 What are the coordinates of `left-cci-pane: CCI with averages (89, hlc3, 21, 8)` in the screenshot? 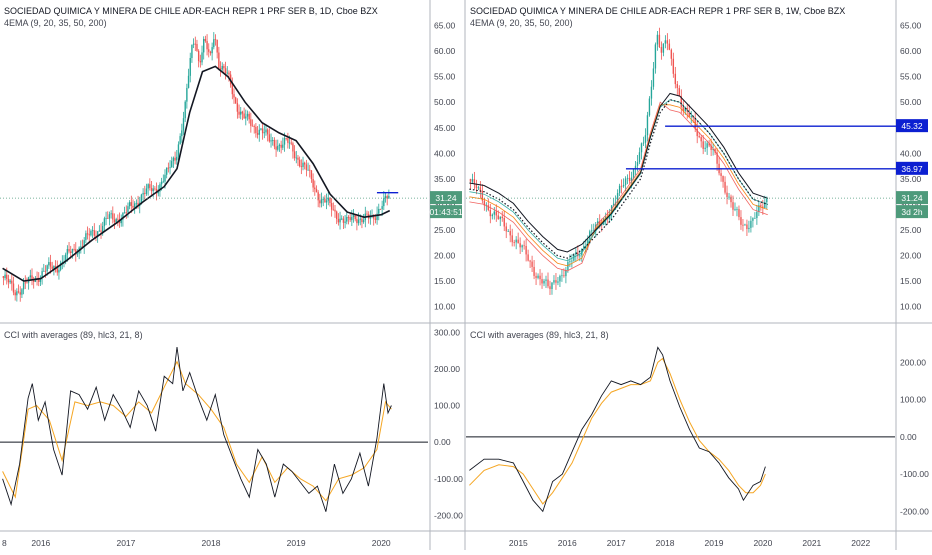 It's located at (73, 335).